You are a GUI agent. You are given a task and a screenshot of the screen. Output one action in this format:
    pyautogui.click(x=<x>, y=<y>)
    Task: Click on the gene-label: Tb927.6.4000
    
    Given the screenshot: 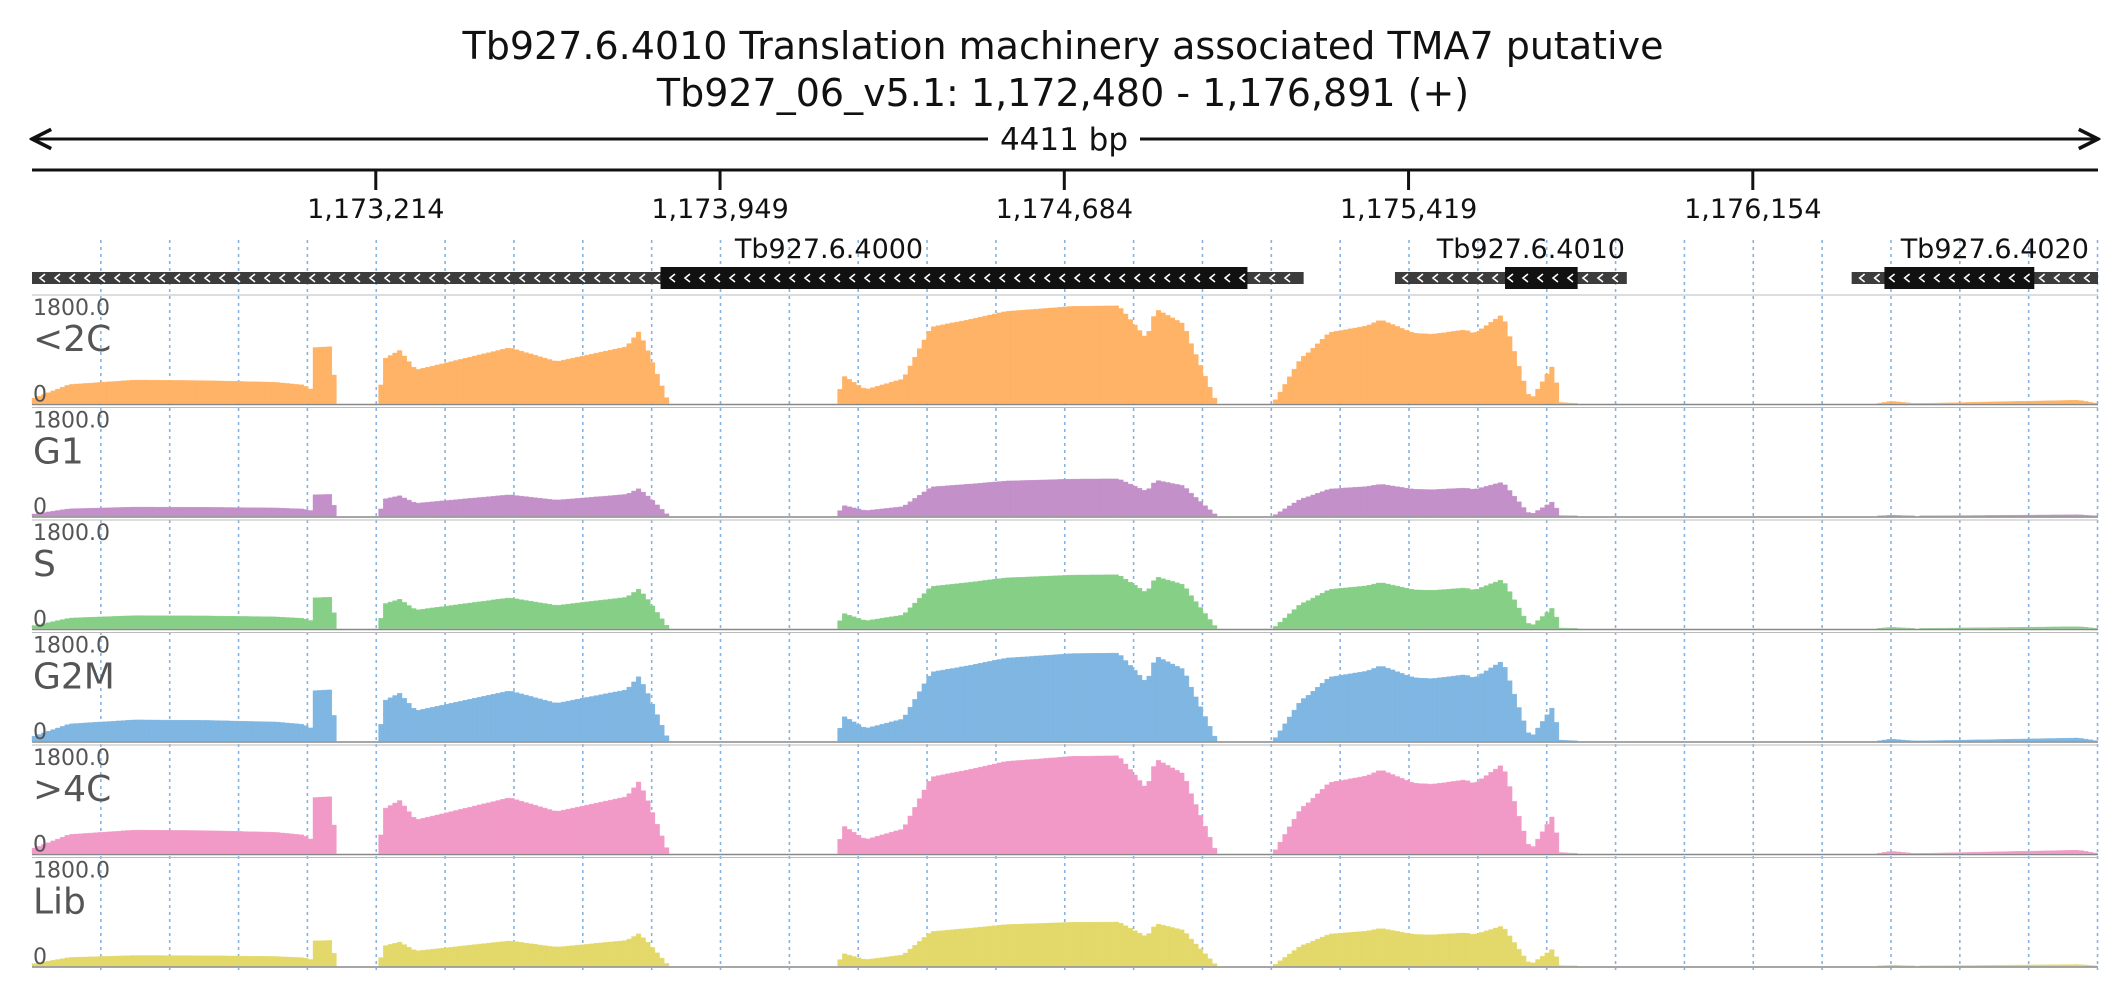 What is the action you would take?
    pyautogui.click(x=828, y=249)
    